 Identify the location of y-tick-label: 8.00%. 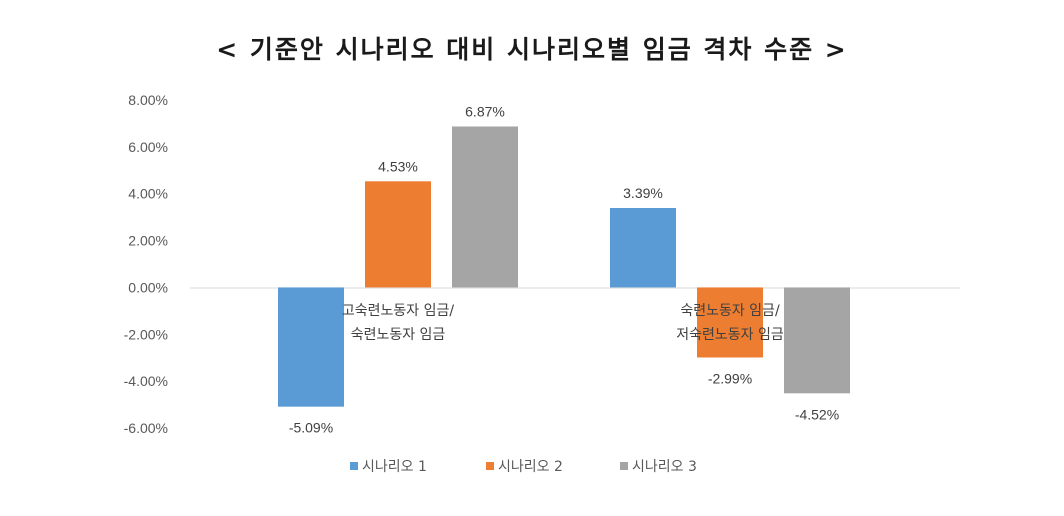
(148, 100).